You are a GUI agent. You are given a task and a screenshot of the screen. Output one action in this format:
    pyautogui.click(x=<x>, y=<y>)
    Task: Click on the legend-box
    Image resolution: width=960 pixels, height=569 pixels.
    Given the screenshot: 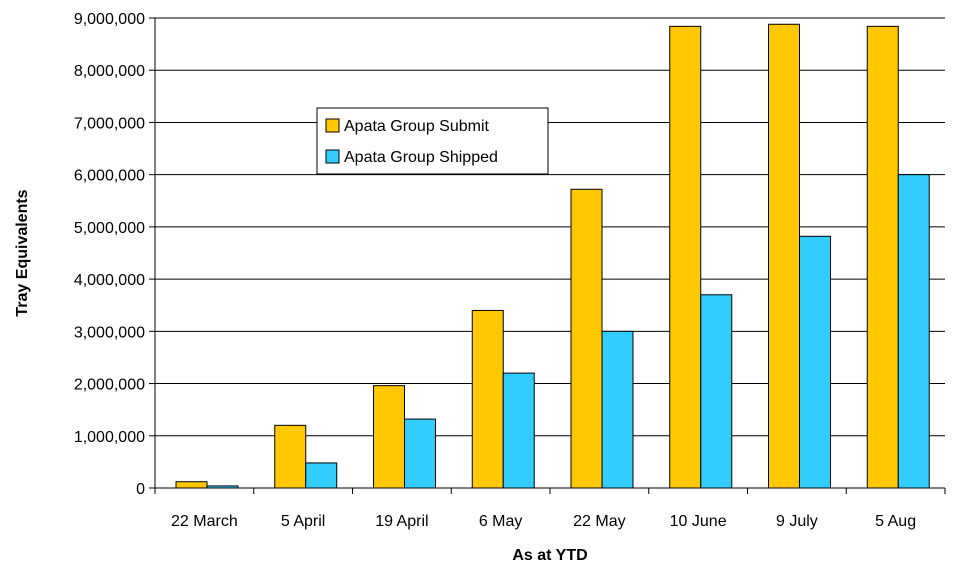 What is the action you would take?
    pyautogui.click(x=432, y=141)
    